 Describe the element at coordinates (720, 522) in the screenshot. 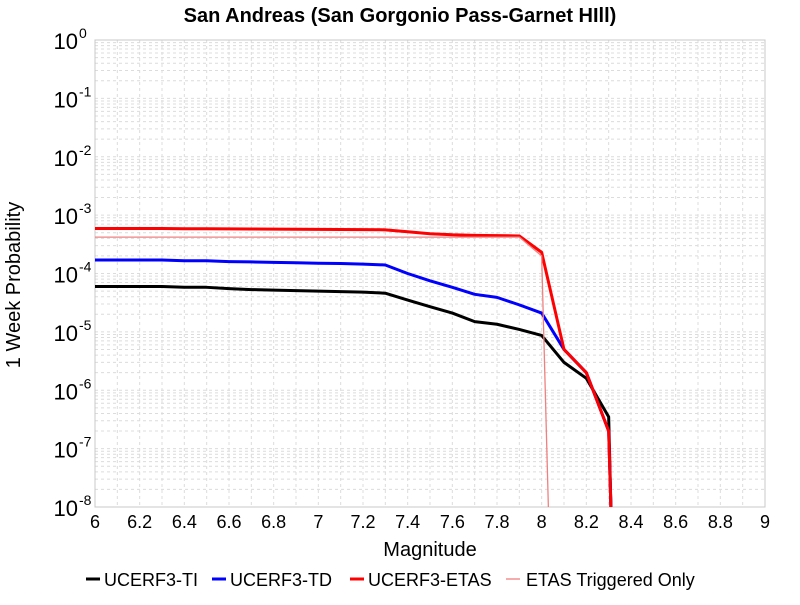

I see `x-tick-label: 8.8` at that location.